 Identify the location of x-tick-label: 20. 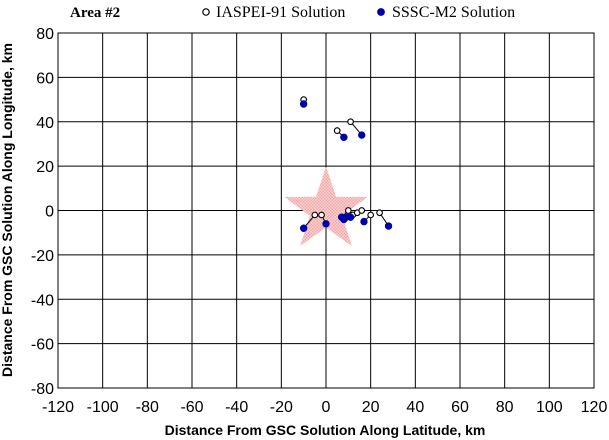
(371, 407).